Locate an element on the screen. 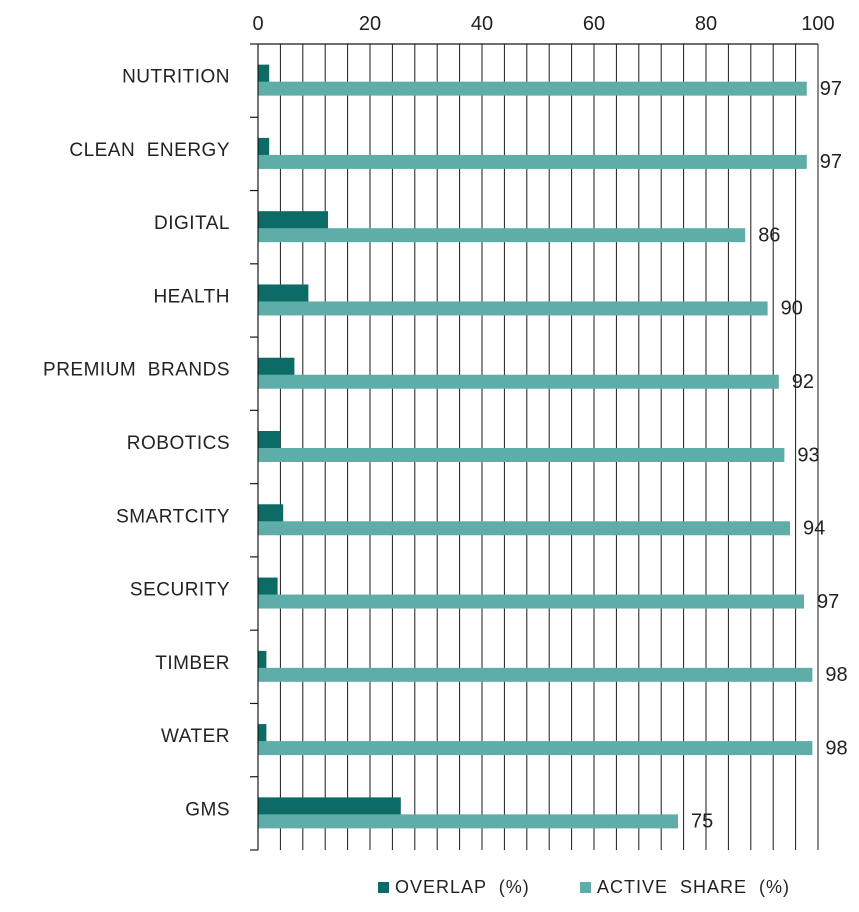 Image resolution: width=859 pixels, height=912 pixels. active-share-data-label: 94 is located at coordinates (814, 529).